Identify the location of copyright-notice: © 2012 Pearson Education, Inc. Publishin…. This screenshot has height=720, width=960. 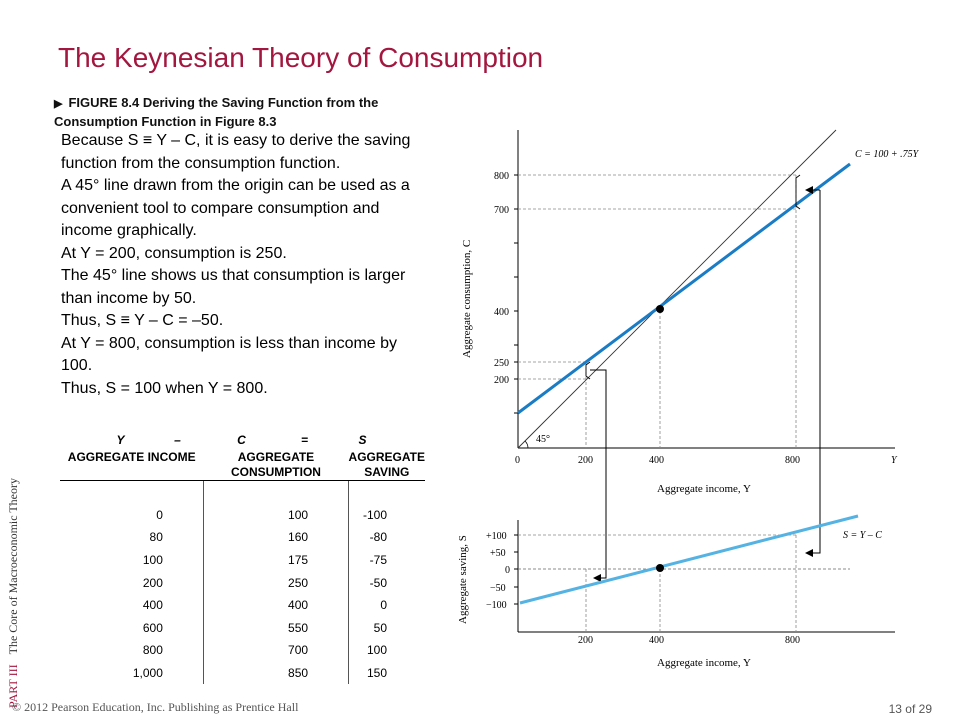
(155, 707).